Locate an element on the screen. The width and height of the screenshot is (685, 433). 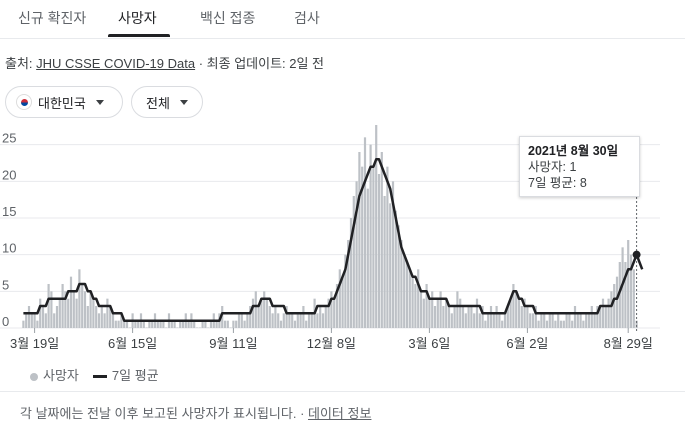
x-tick-label: 9월 11일 is located at coordinates (233, 343).